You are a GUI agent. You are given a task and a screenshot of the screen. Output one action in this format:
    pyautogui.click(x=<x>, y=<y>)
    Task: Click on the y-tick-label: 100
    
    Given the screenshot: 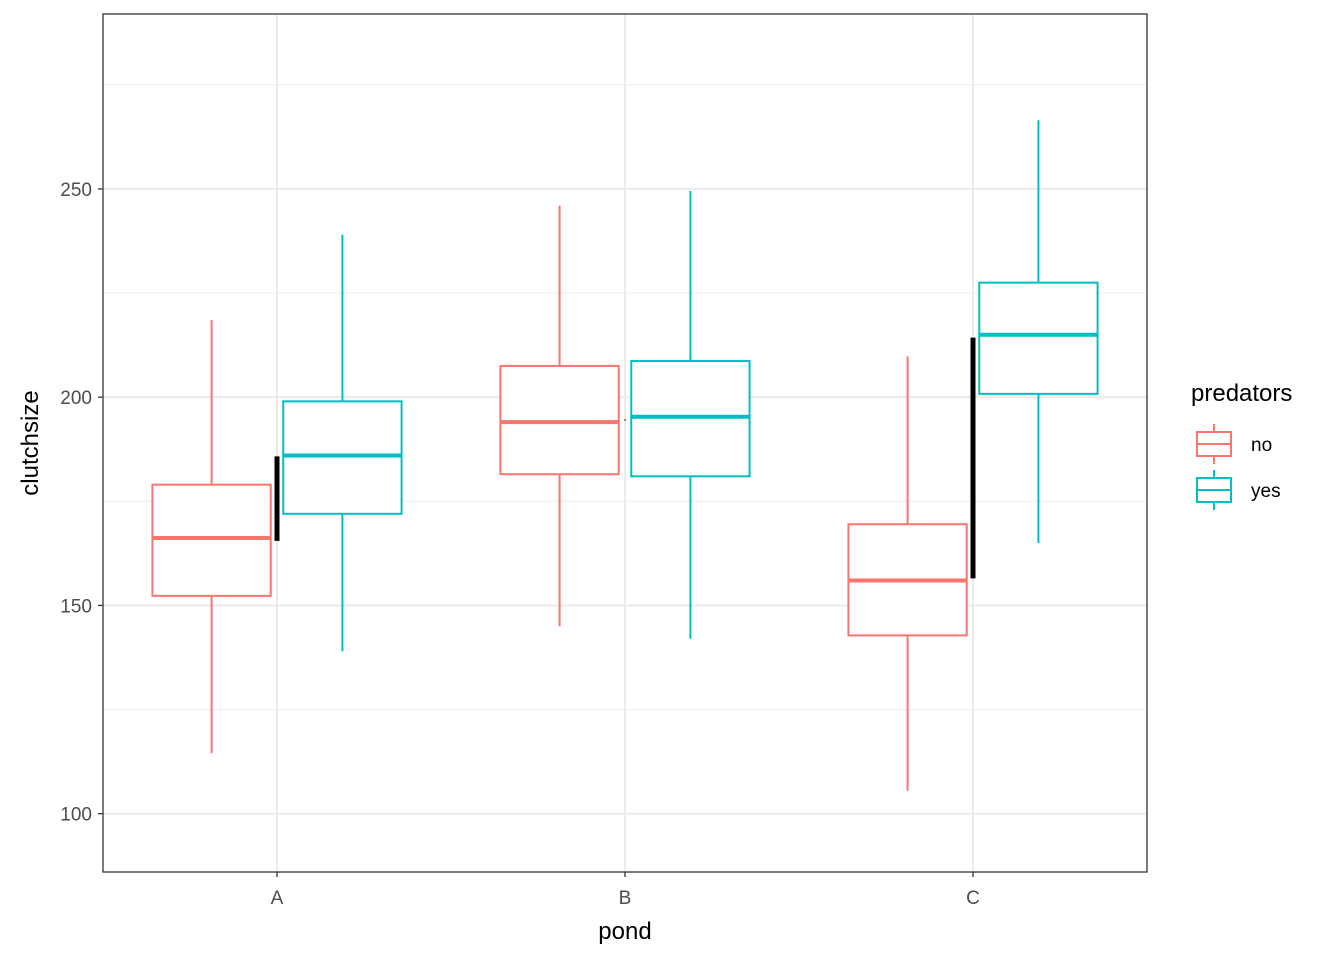 What is the action you would take?
    pyautogui.click(x=76, y=815)
    